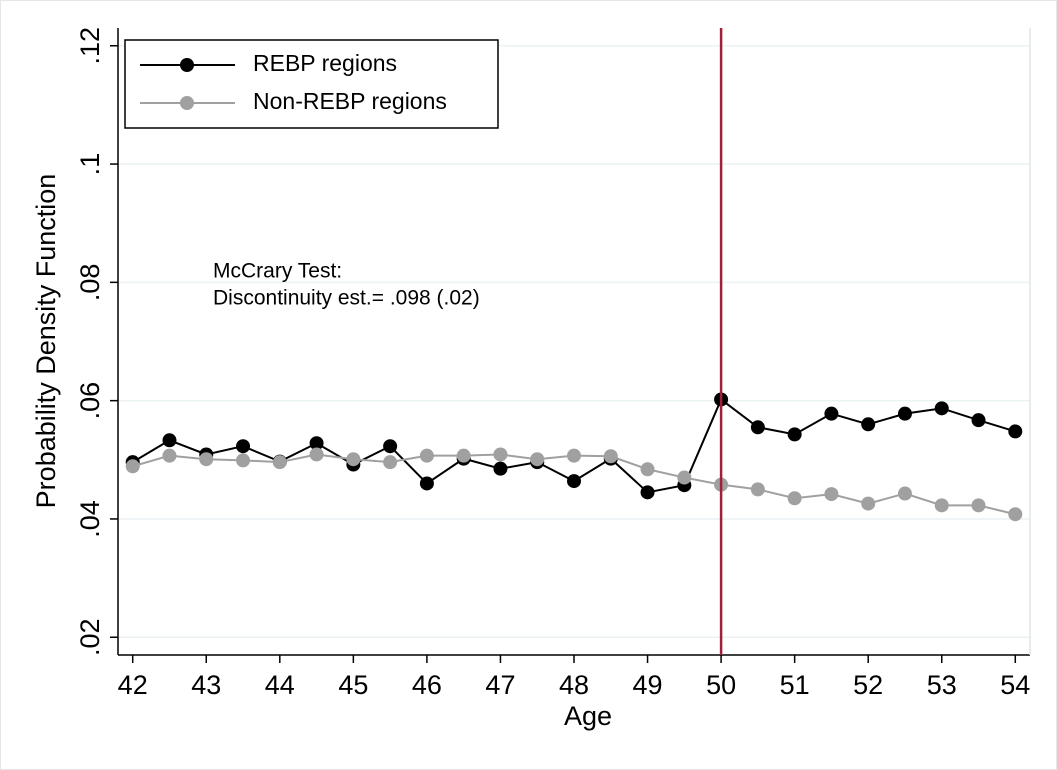  I want to click on y-tick-label: .04, so click(90, 519).